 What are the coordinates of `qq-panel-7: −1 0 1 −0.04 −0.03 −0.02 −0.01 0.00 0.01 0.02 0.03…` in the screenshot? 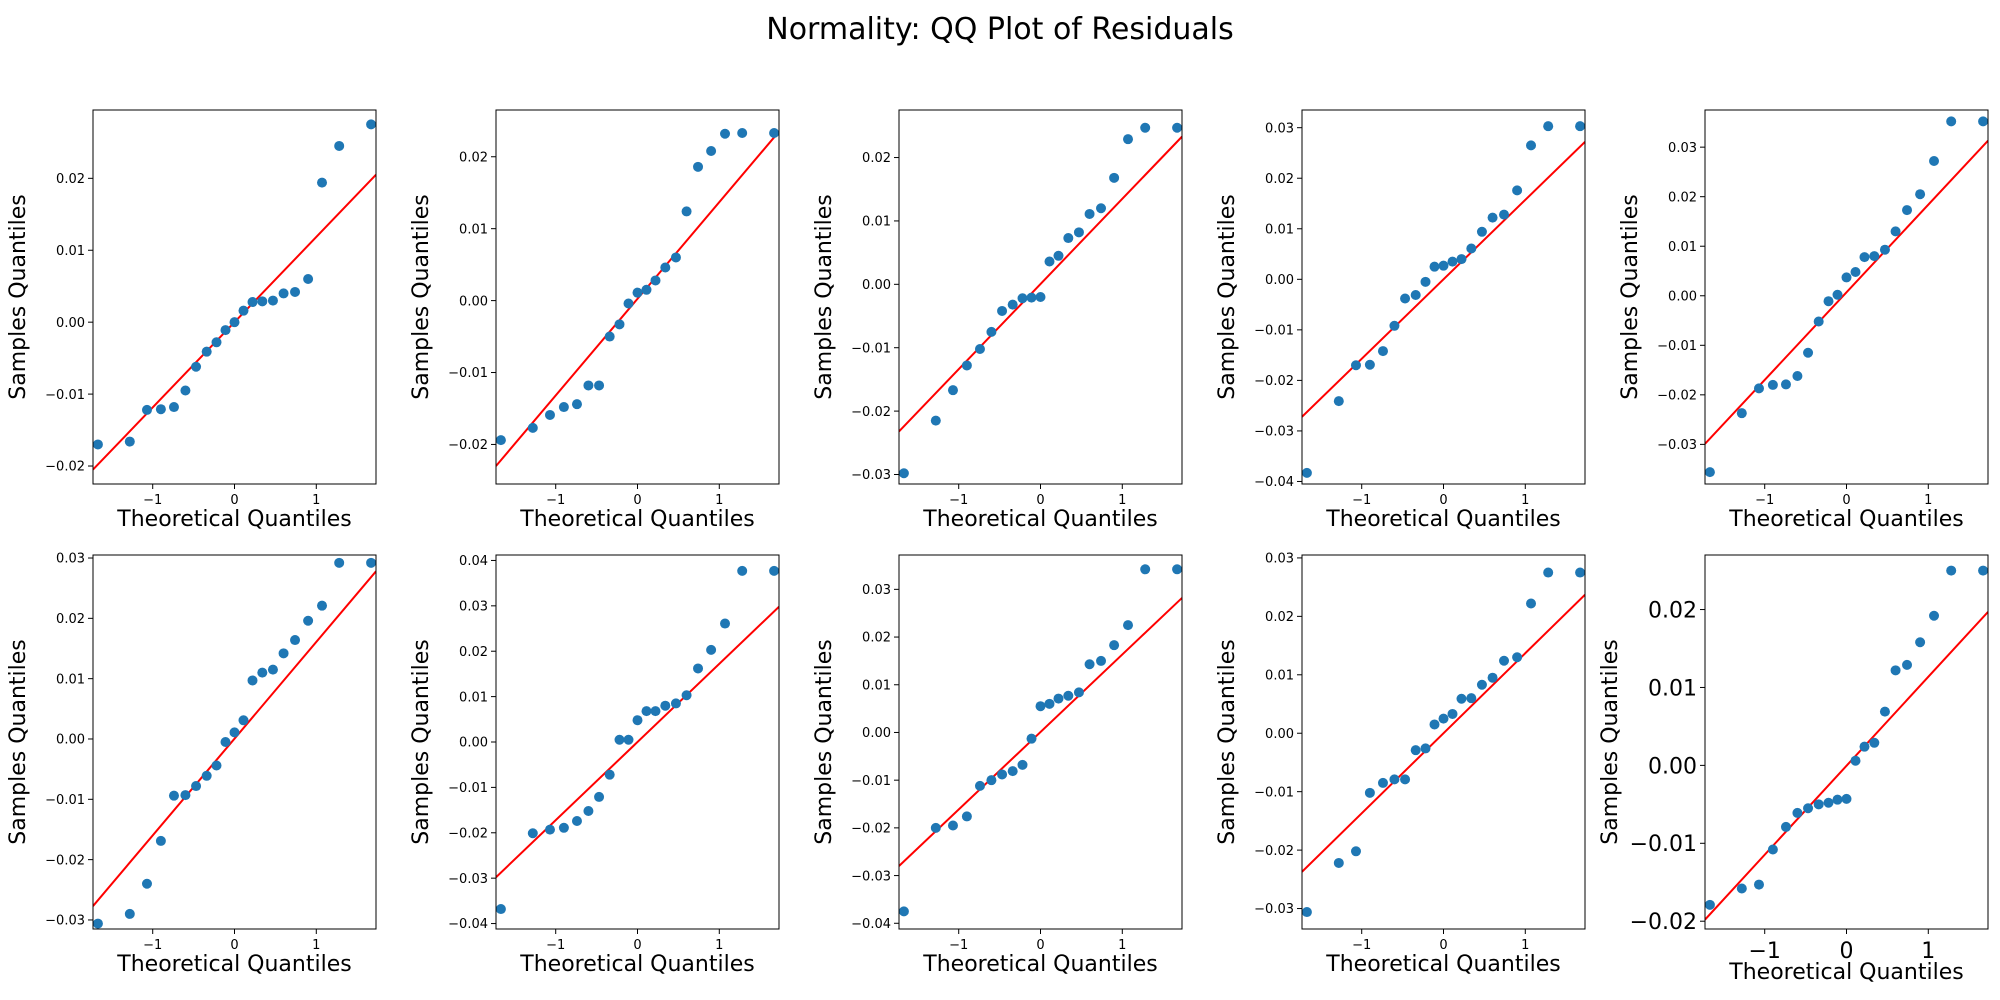 It's located at (594, 765).